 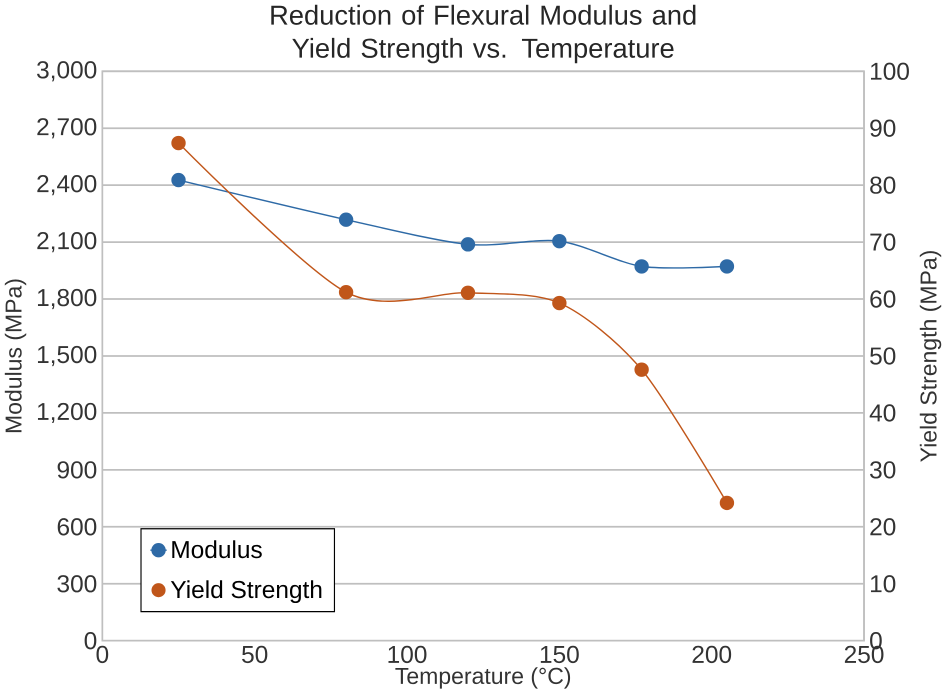 I want to click on y2-axis-title: Yield Strength (MPa), so click(x=931, y=356).